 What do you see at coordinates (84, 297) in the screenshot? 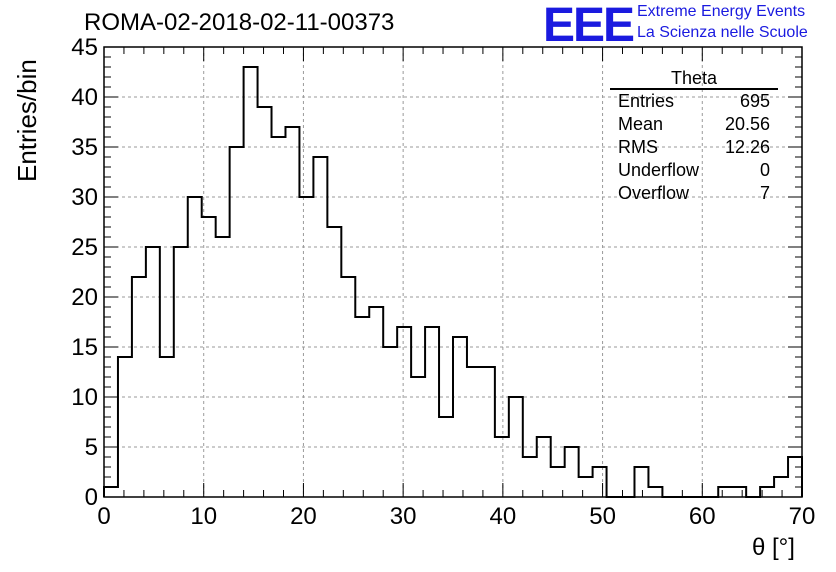
I see `y-tick-label: 20` at bounding box center [84, 297].